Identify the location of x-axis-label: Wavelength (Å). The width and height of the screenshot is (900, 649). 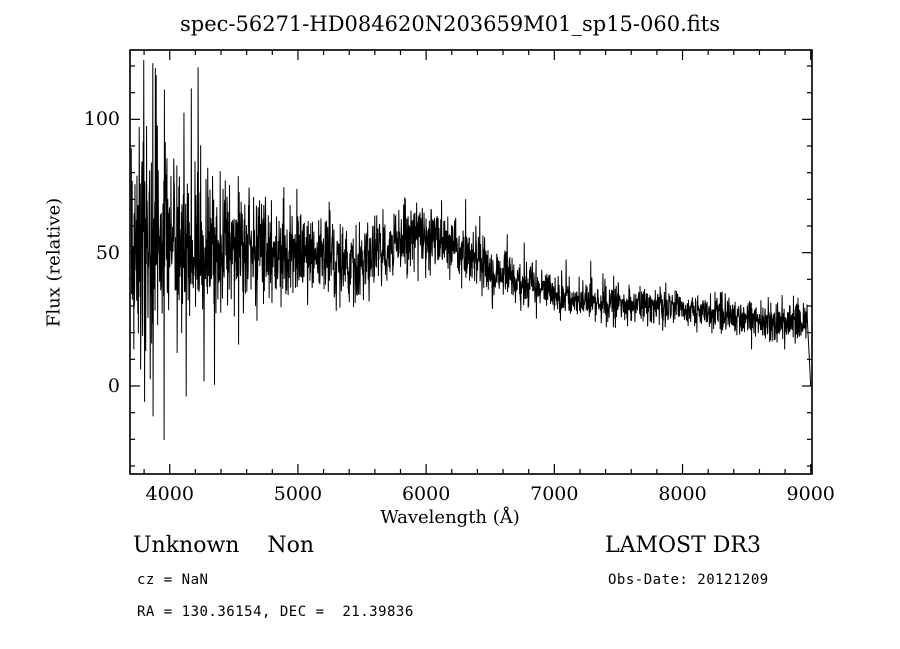
(450, 517).